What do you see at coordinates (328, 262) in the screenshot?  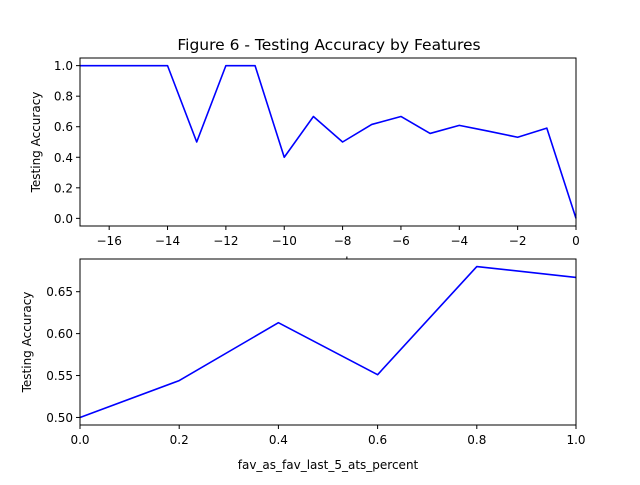 I see `x-axis-label: spread` at bounding box center [328, 262].